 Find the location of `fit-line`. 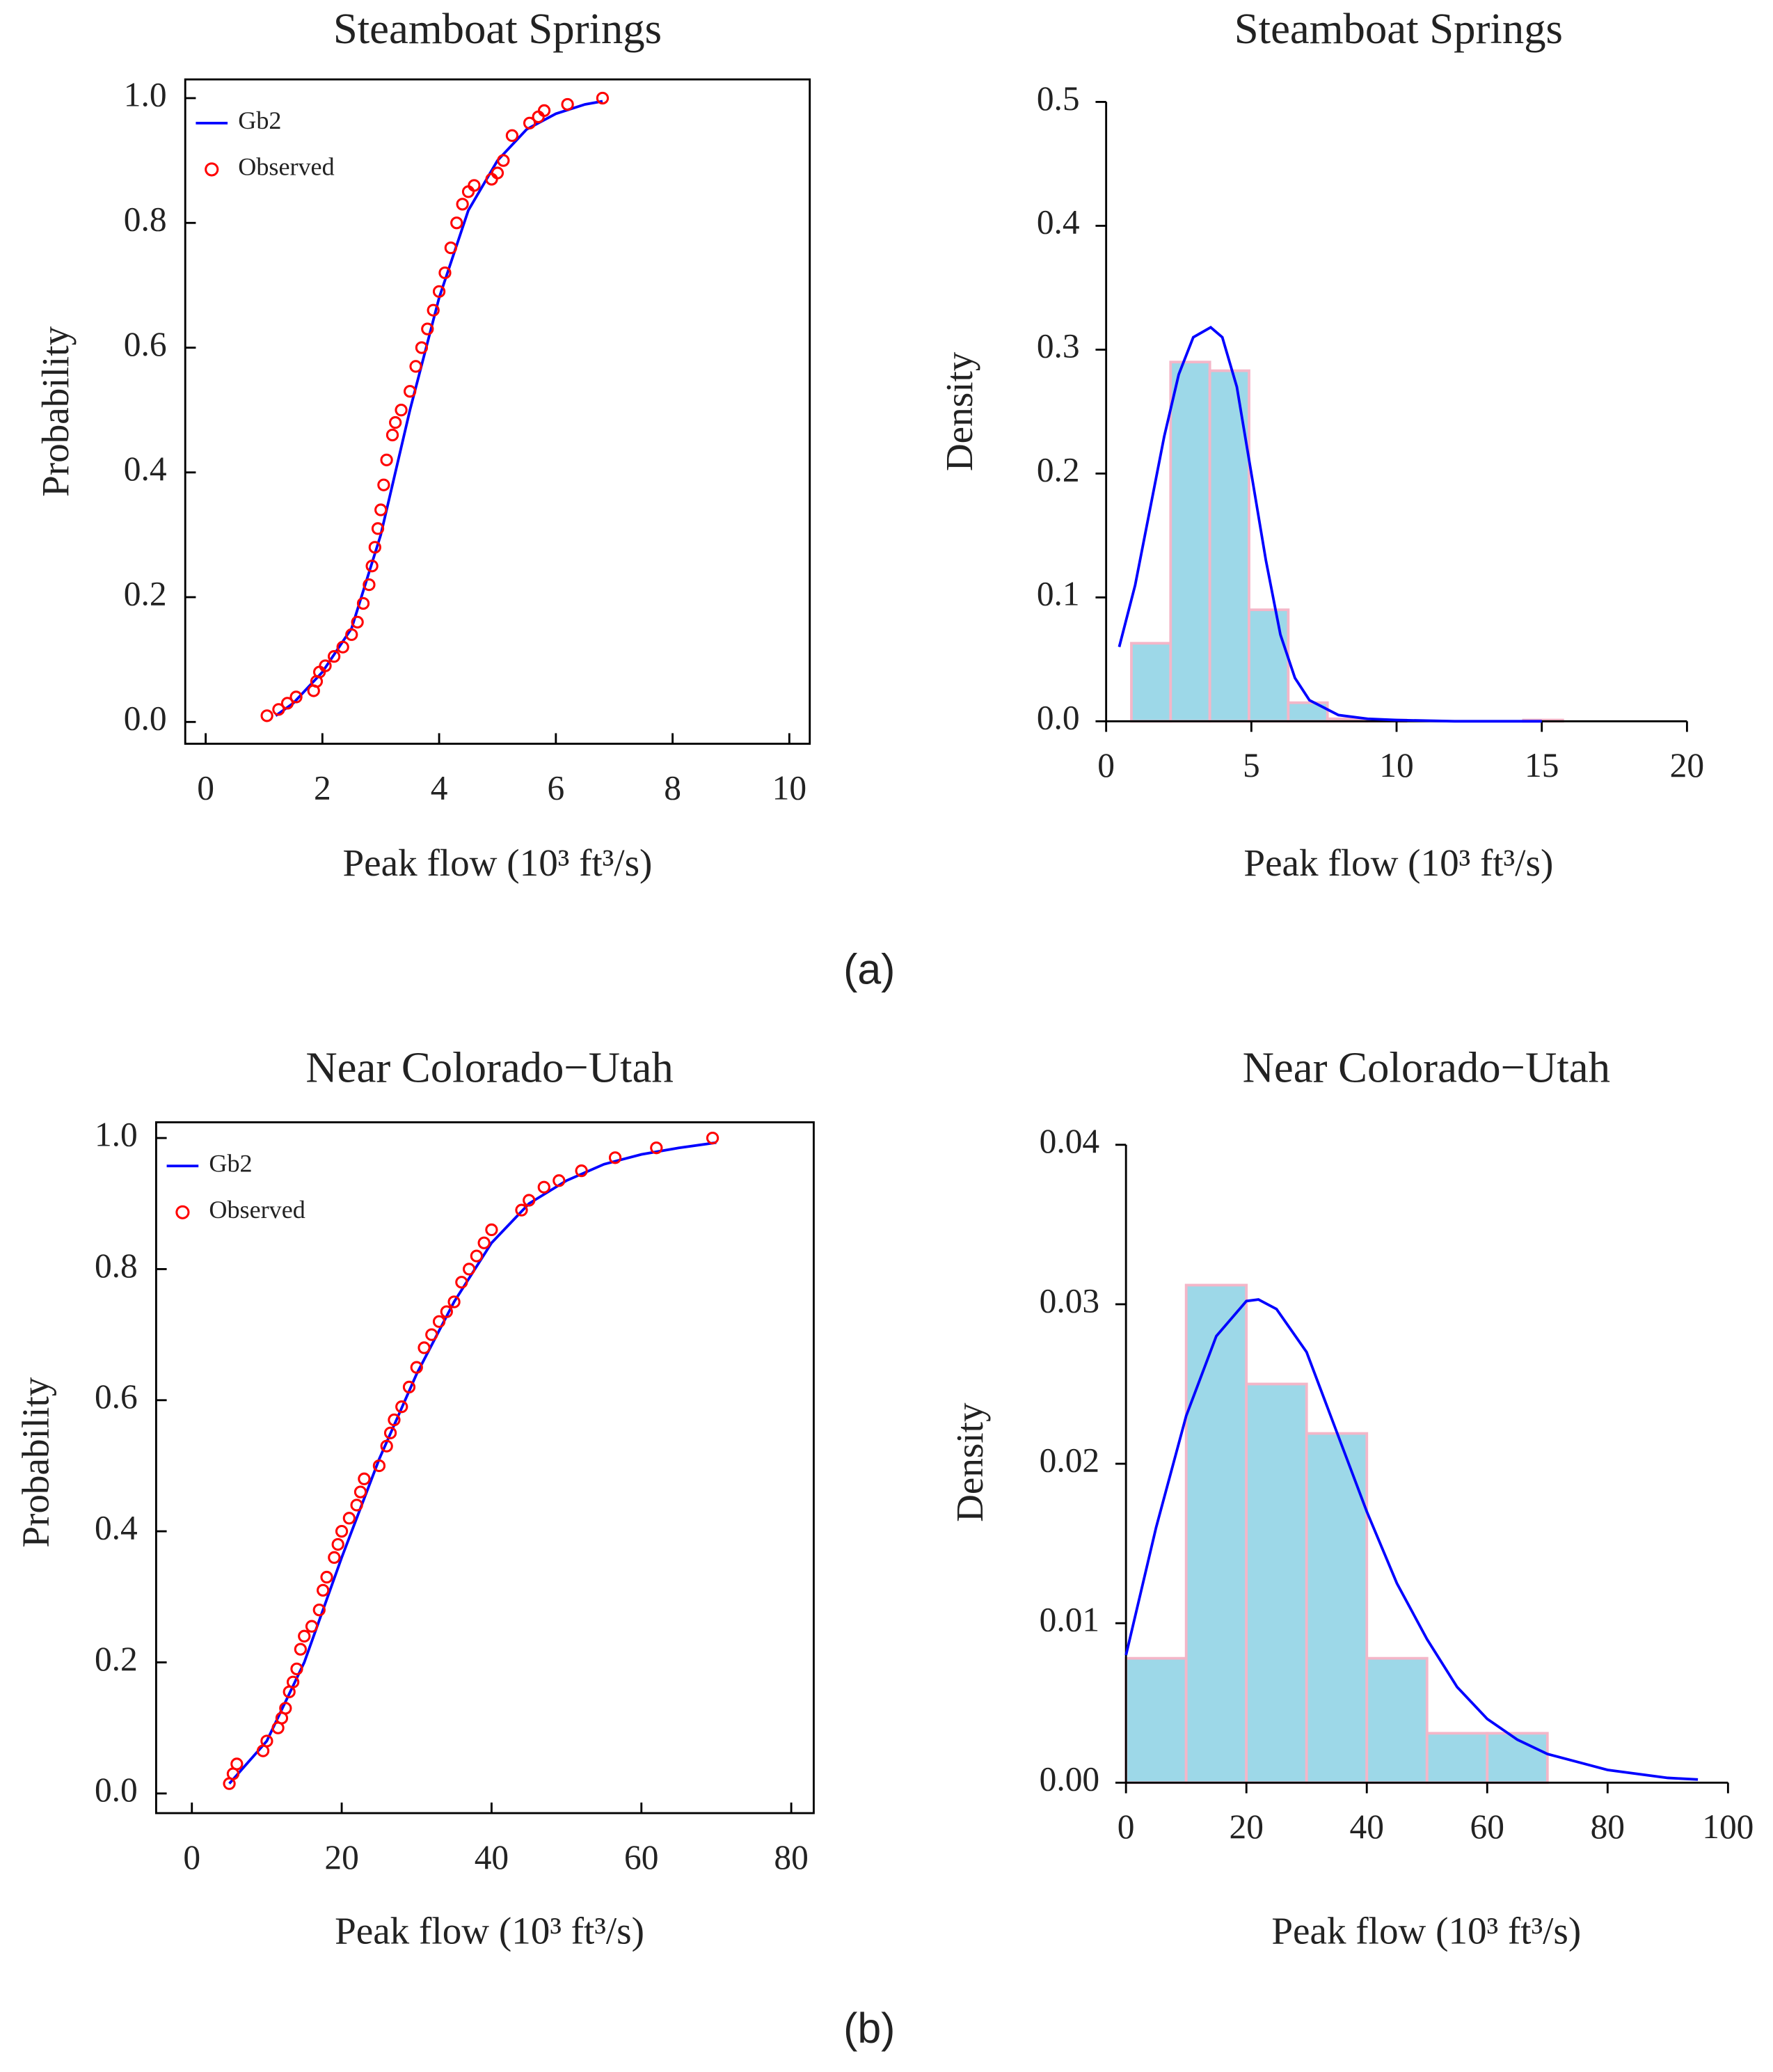

fit-line is located at coordinates (1330, 524).